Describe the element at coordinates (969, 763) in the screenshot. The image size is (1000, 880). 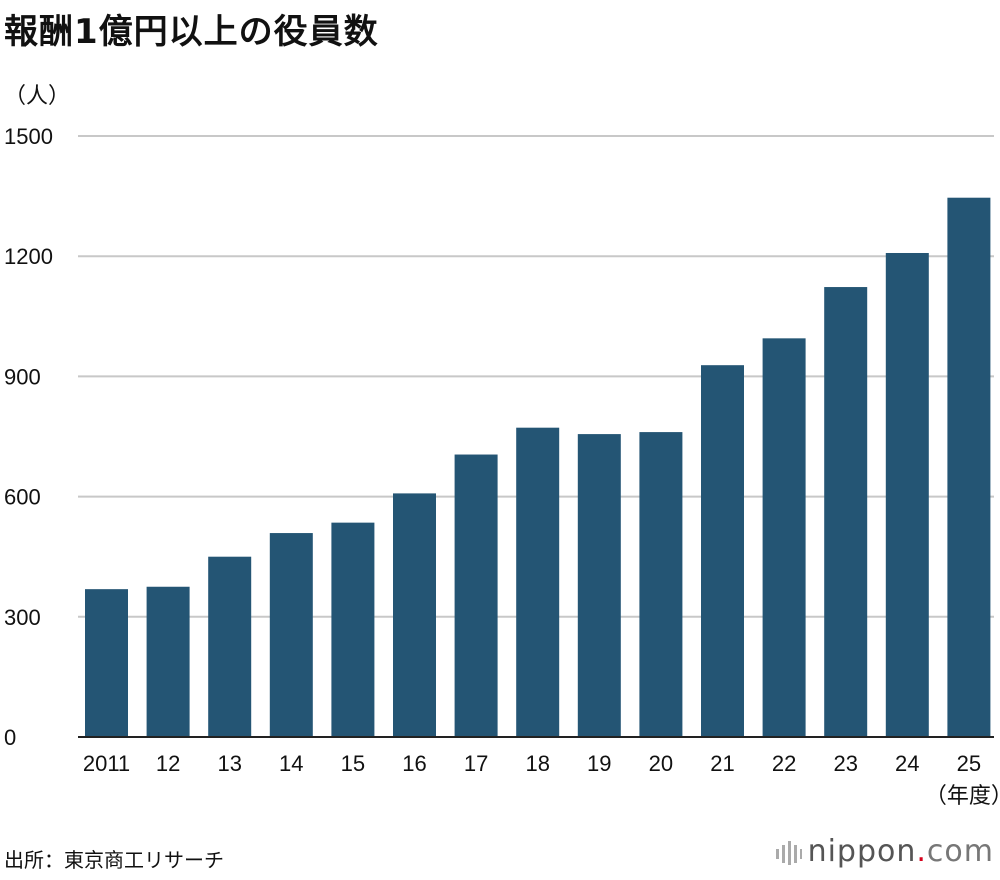
I see `x-tick-label: 25` at that location.